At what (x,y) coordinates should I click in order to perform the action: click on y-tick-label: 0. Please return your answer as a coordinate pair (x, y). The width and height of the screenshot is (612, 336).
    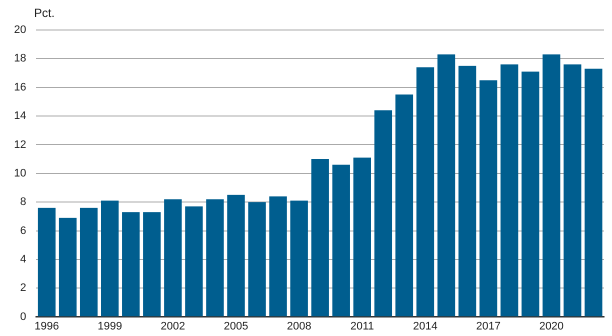
    Looking at the image, I should click on (23, 316).